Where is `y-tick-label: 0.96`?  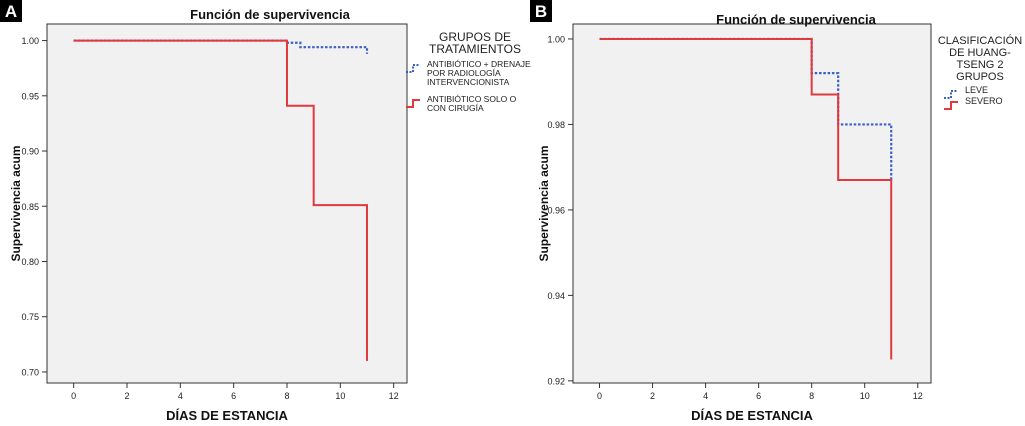 y-tick-label: 0.96 is located at coordinates (556, 210).